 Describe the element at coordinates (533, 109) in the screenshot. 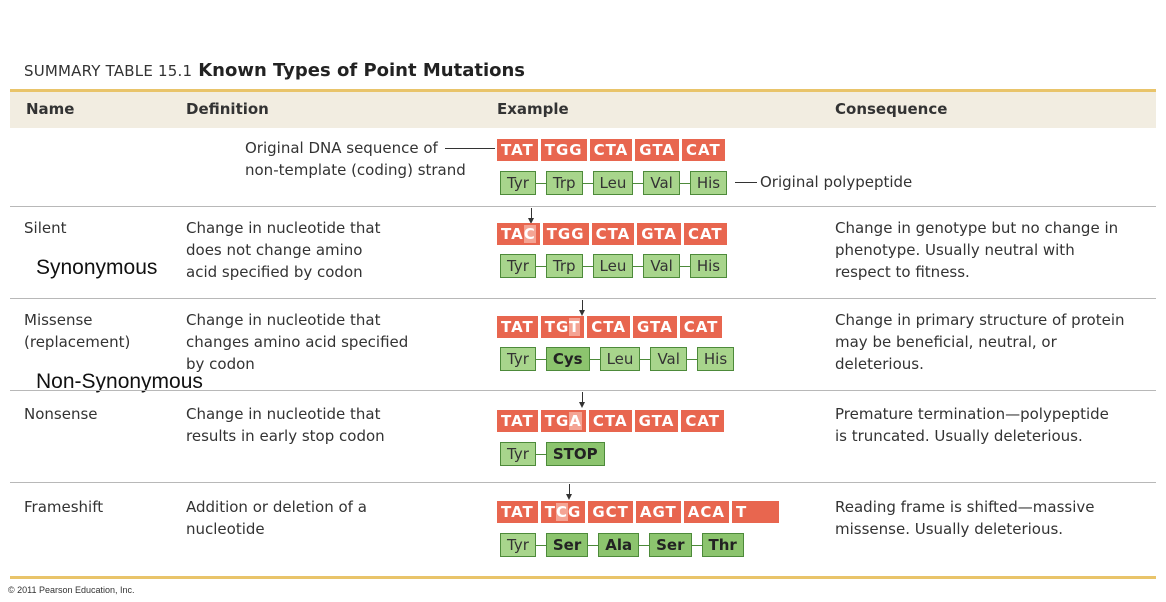

I see `header-example: Example` at that location.